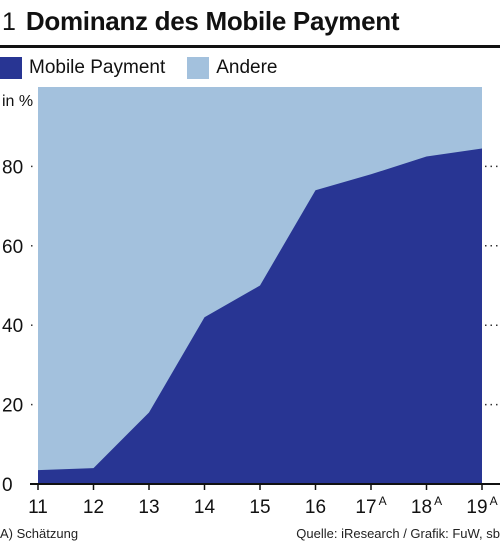 The height and width of the screenshot is (545, 500). I want to click on figure-number: 1, so click(9, 22).